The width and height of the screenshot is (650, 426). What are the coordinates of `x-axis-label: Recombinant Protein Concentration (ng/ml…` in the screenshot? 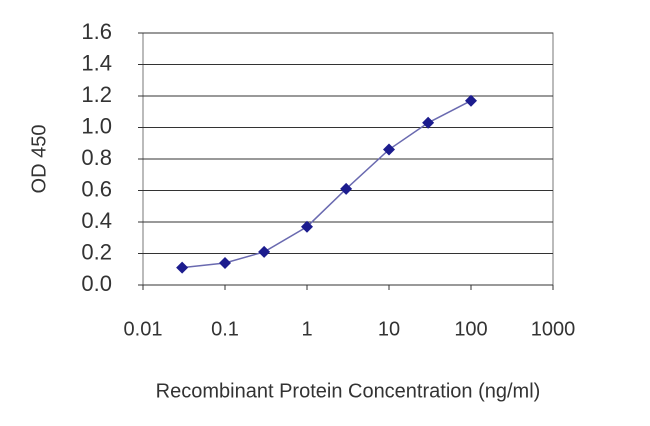 It's located at (348, 391).